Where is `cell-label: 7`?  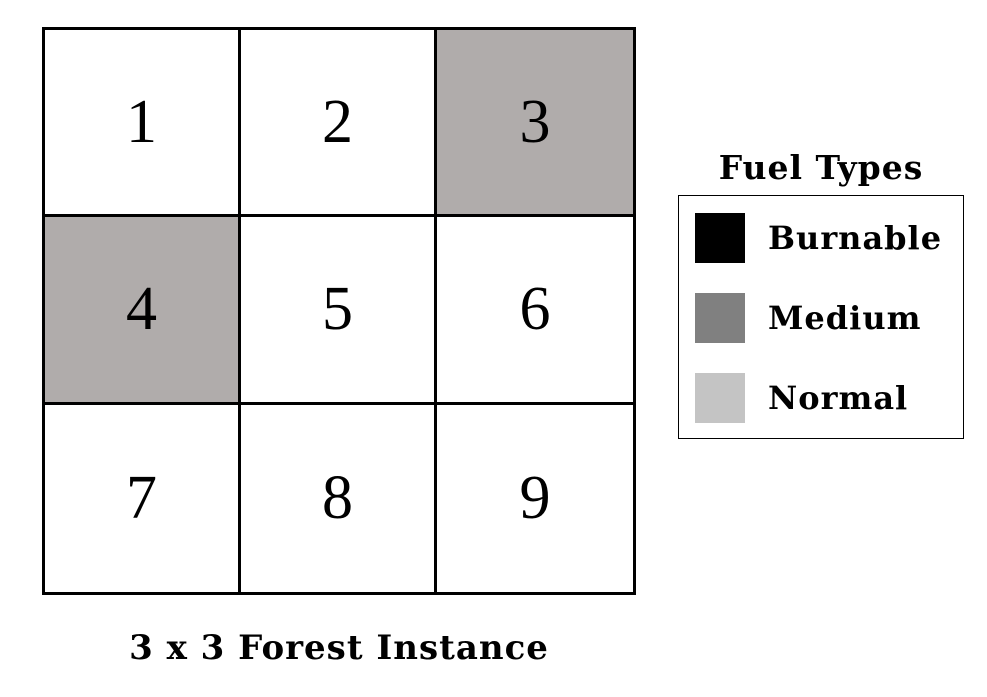 cell-label: 7 is located at coordinates (141, 497).